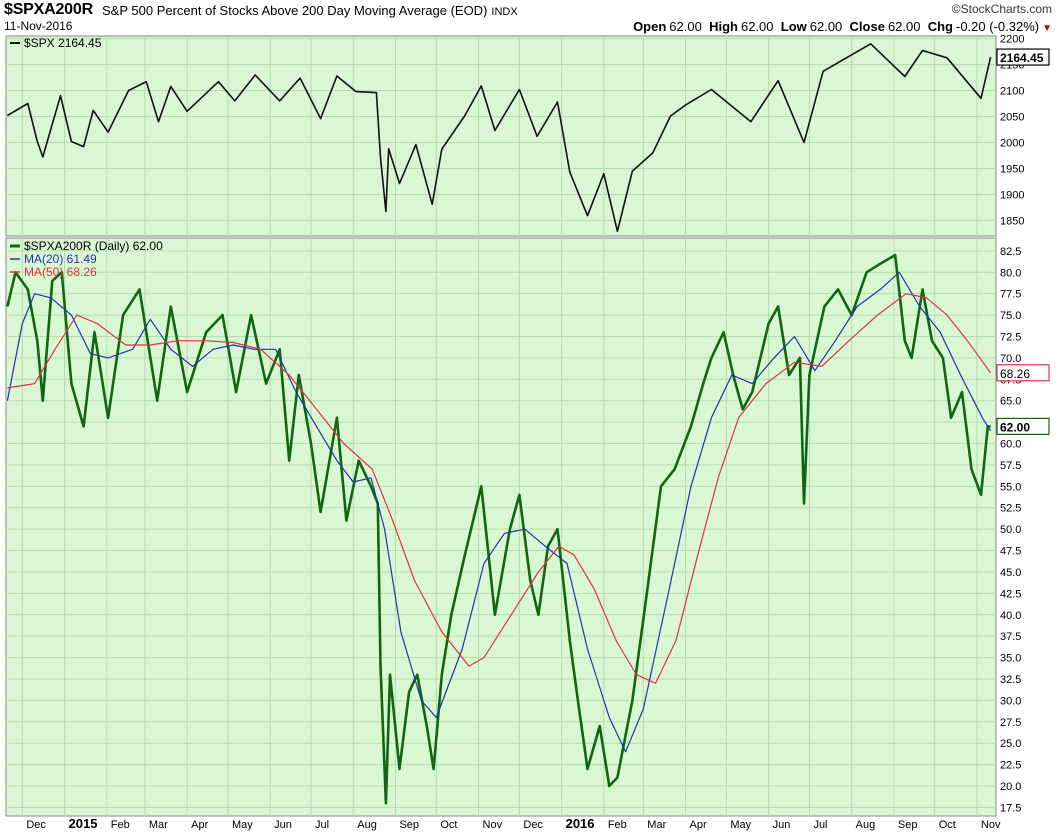 This screenshot has height=839, width=1060. Describe the element at coordinates (60, 259) in the screenshot. I see `ma20-legend-label: MA(20) 61.49` at that location.